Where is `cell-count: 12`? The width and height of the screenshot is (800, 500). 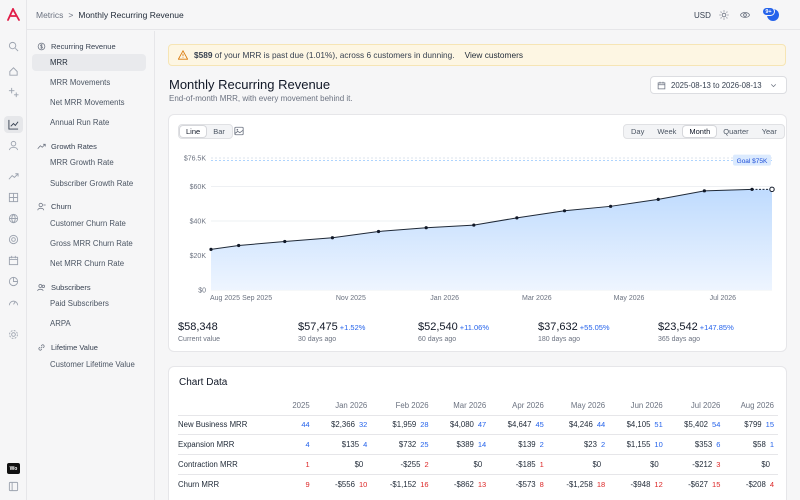 cell-count: 12 is located at coordinates (658, 484).